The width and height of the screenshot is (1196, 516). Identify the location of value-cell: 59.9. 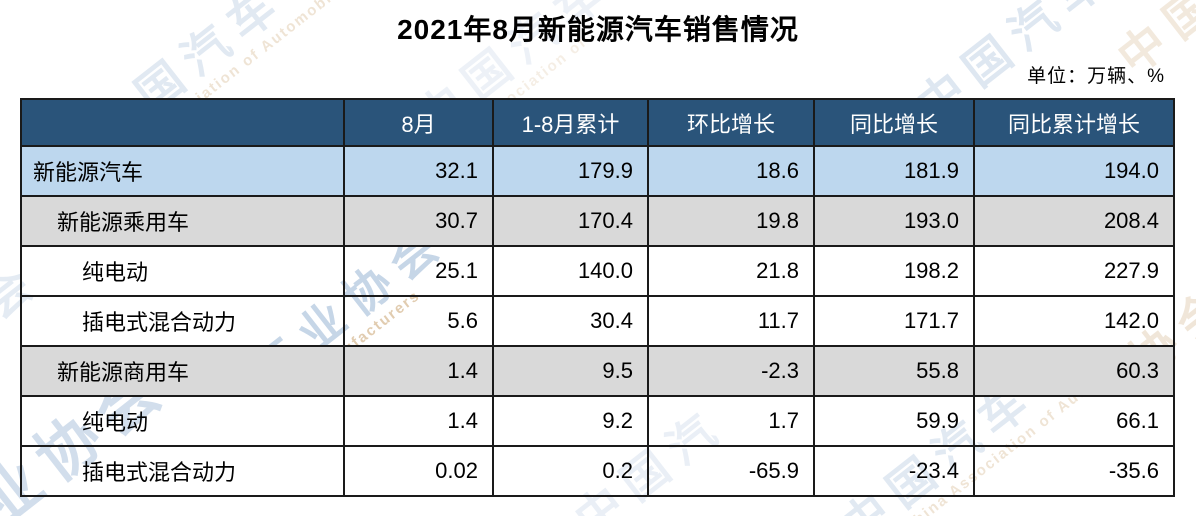
(894, 421).